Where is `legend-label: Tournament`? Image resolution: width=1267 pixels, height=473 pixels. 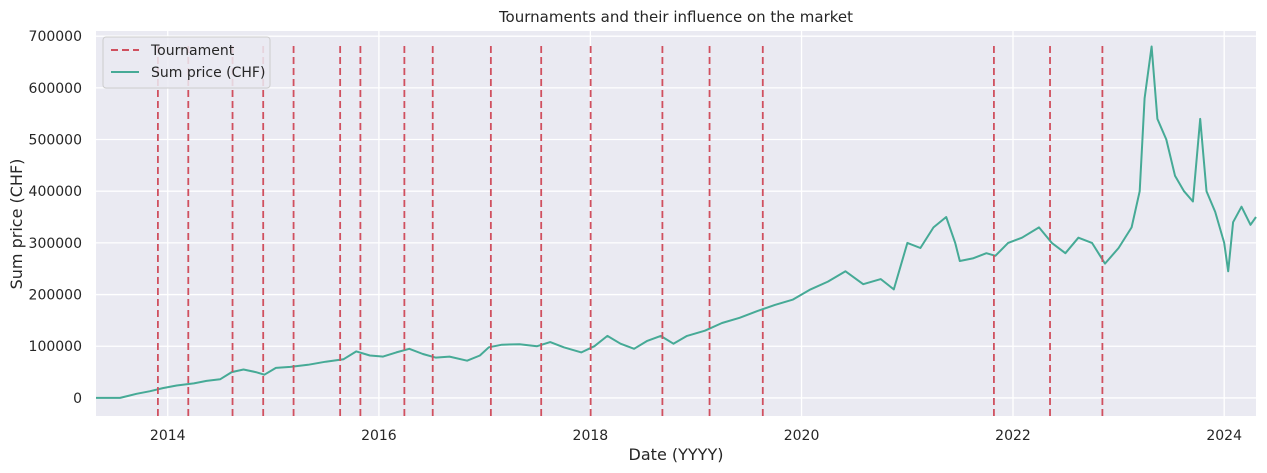
legend-label: Tournament is located at coordinates (192, 51).